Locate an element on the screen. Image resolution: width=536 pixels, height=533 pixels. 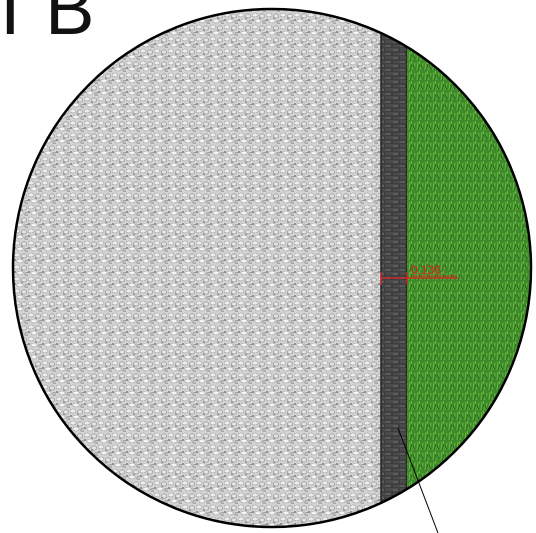
edging-strip is located at coordinates (394, 268).